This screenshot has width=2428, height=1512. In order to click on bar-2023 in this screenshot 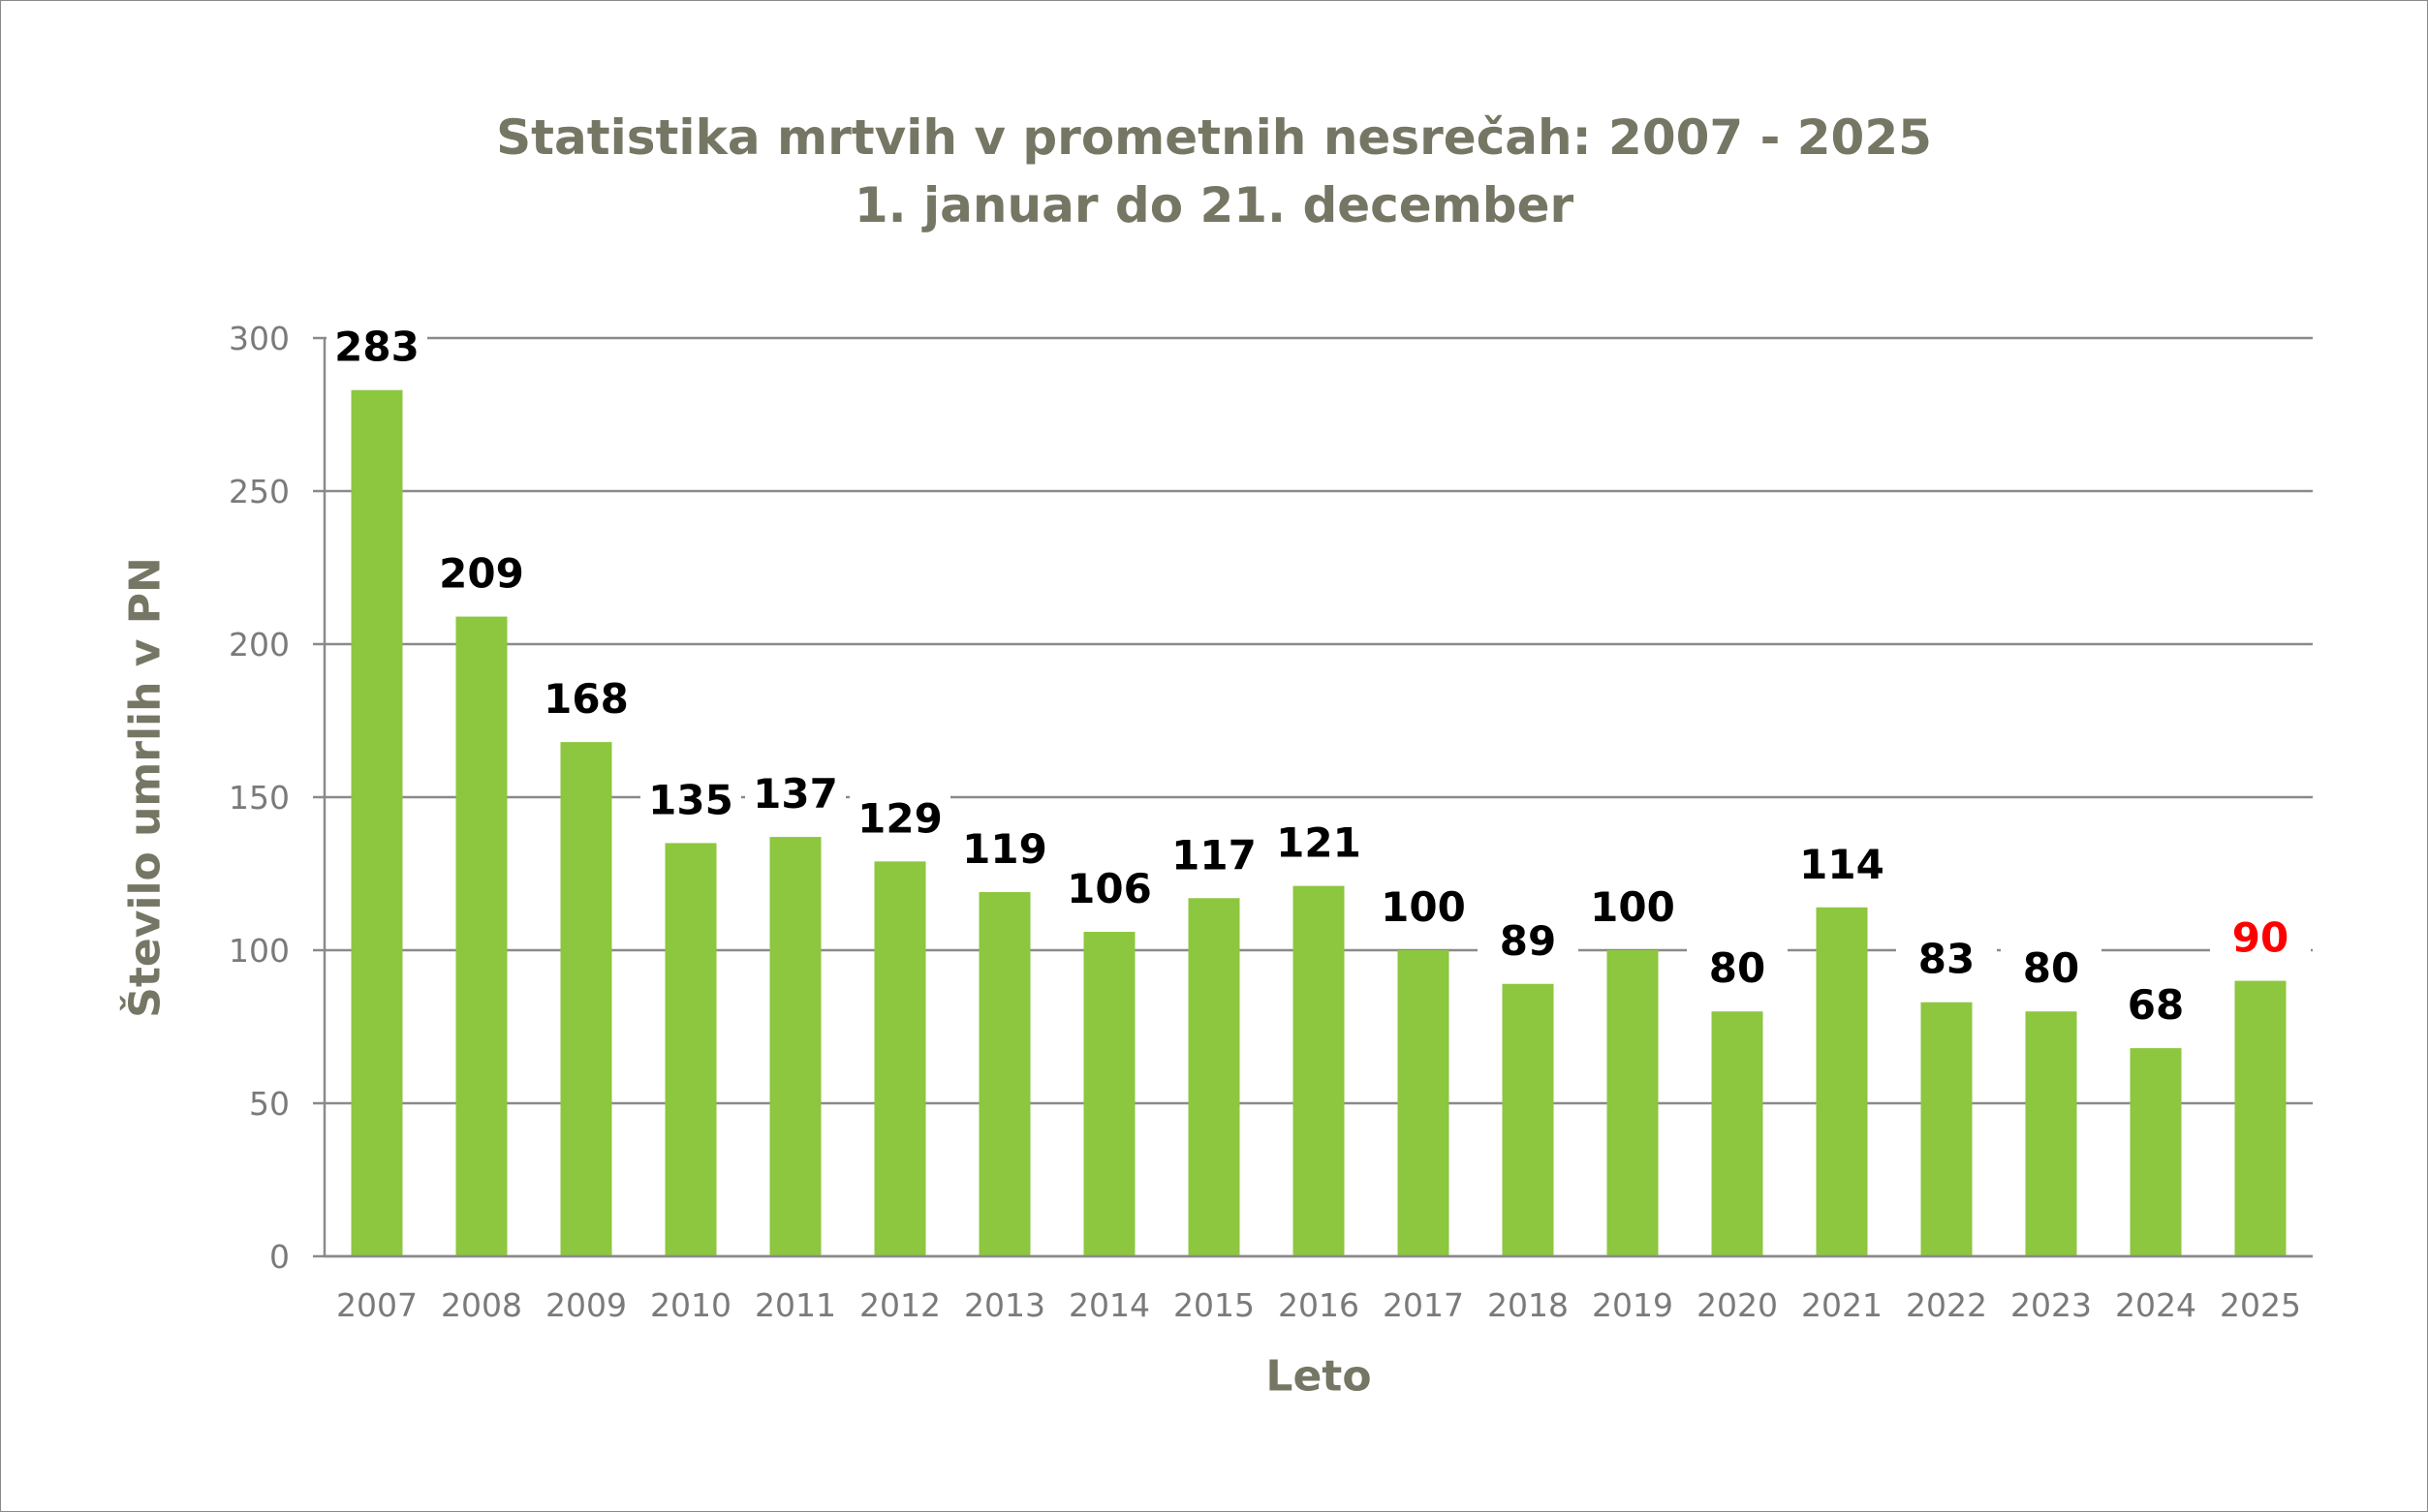, I will do `click(2051, 1133)`.